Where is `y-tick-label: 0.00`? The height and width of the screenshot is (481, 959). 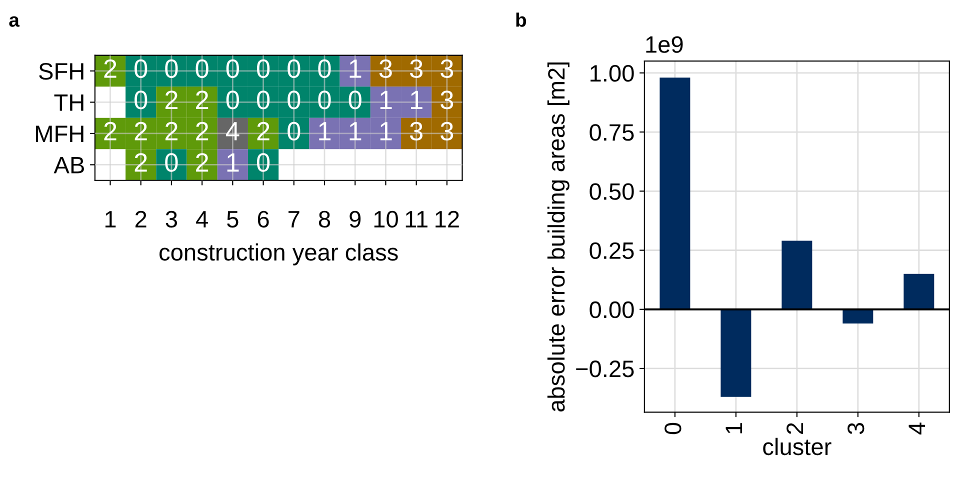
y-tick-label: 0.00 is located at coordinates (612, 309).